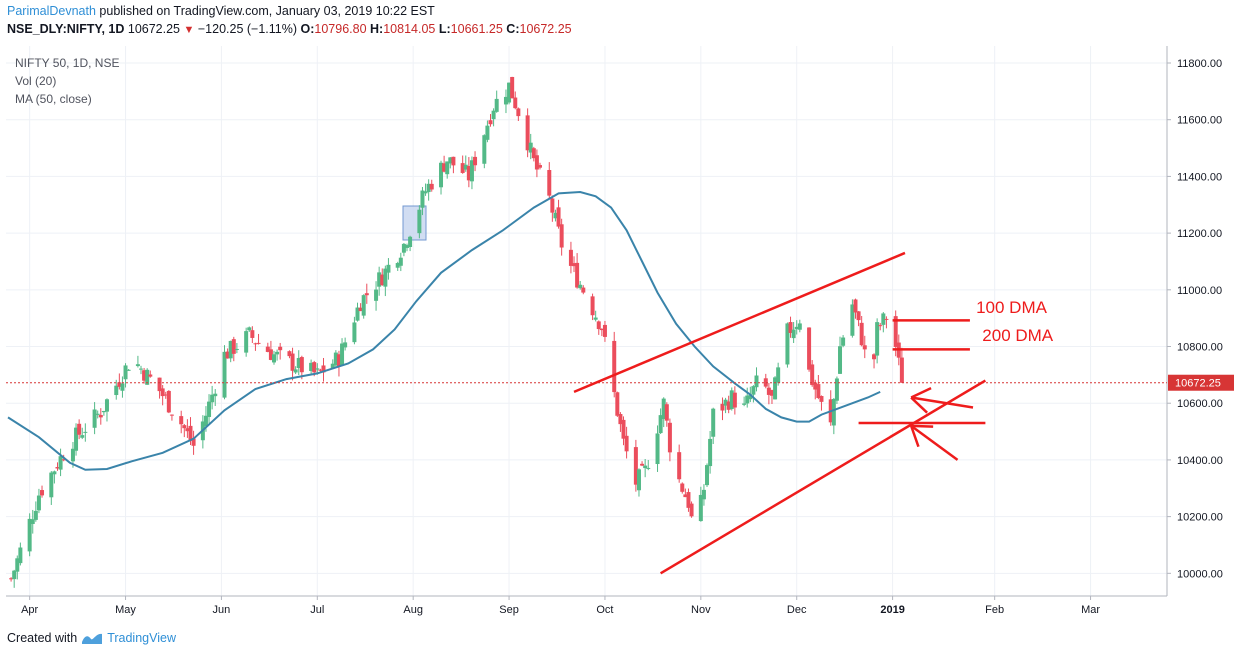 The width and height of the screenshot is (1238, 657). What do you see at coordinates (91, 638) in the screenshot?
I see `footer: Created with TradingView` at bounding box center [91, 638].